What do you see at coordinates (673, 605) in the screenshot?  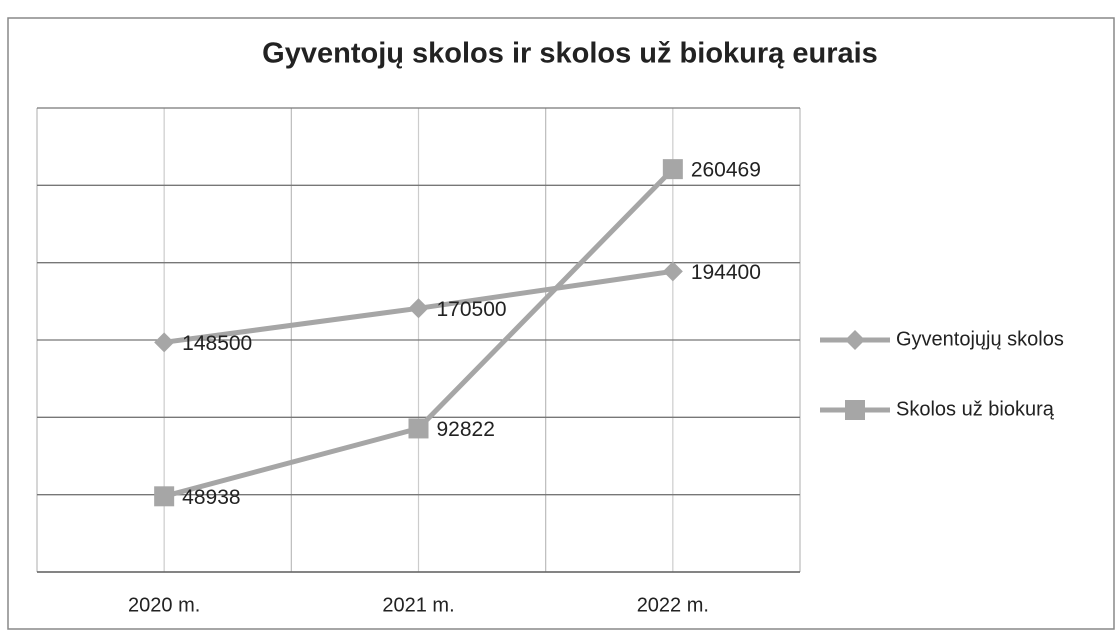 I see `x-tick-label: 2022 m.` at bounding box center [673, 605].